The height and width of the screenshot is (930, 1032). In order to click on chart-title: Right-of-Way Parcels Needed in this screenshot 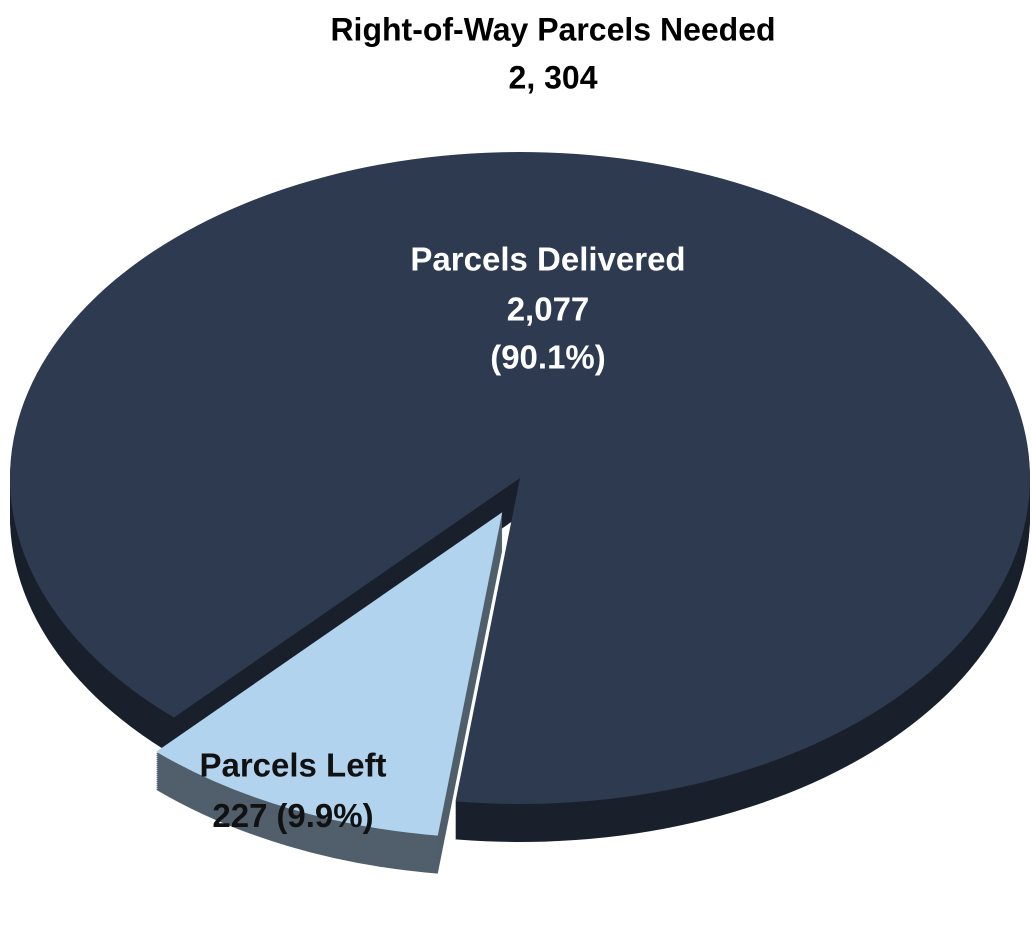, I will do `click(552, 29)`.